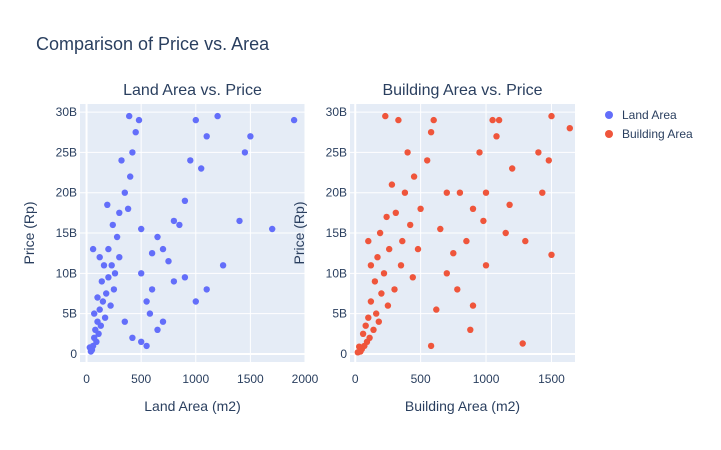 This screenshot has width=721, height=450. Describe the element at coordinates (462, 406) in the screenshot. I see `x-axis-label-building: Building Area (m2)` at that location.